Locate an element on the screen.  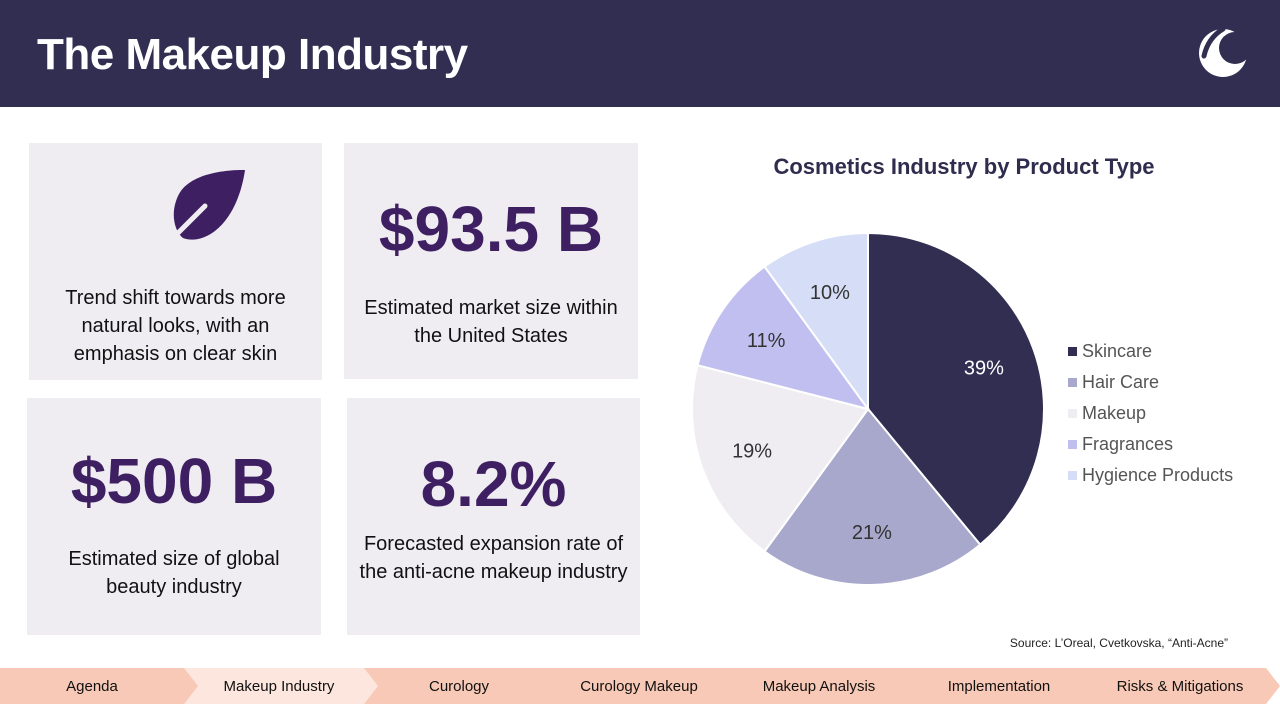
legend-item: Fragrances is located at coordinates (1150, 444).